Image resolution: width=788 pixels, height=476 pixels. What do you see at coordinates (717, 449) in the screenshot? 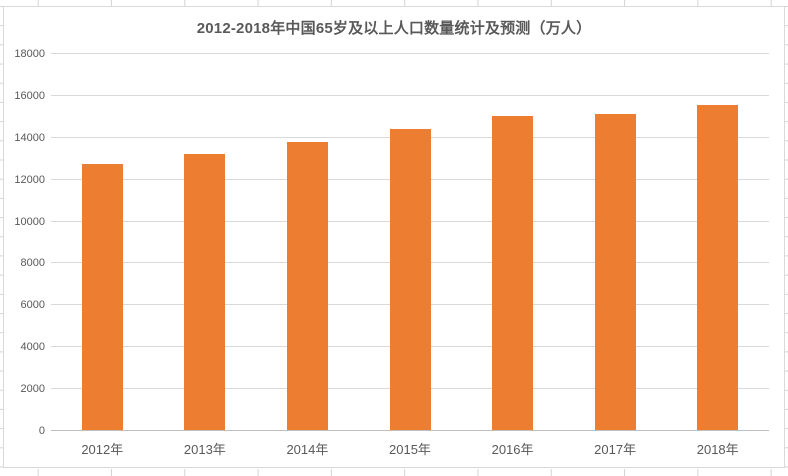
I see `x-axis-tick-label: 2018年` at bounding box center [717, 449].